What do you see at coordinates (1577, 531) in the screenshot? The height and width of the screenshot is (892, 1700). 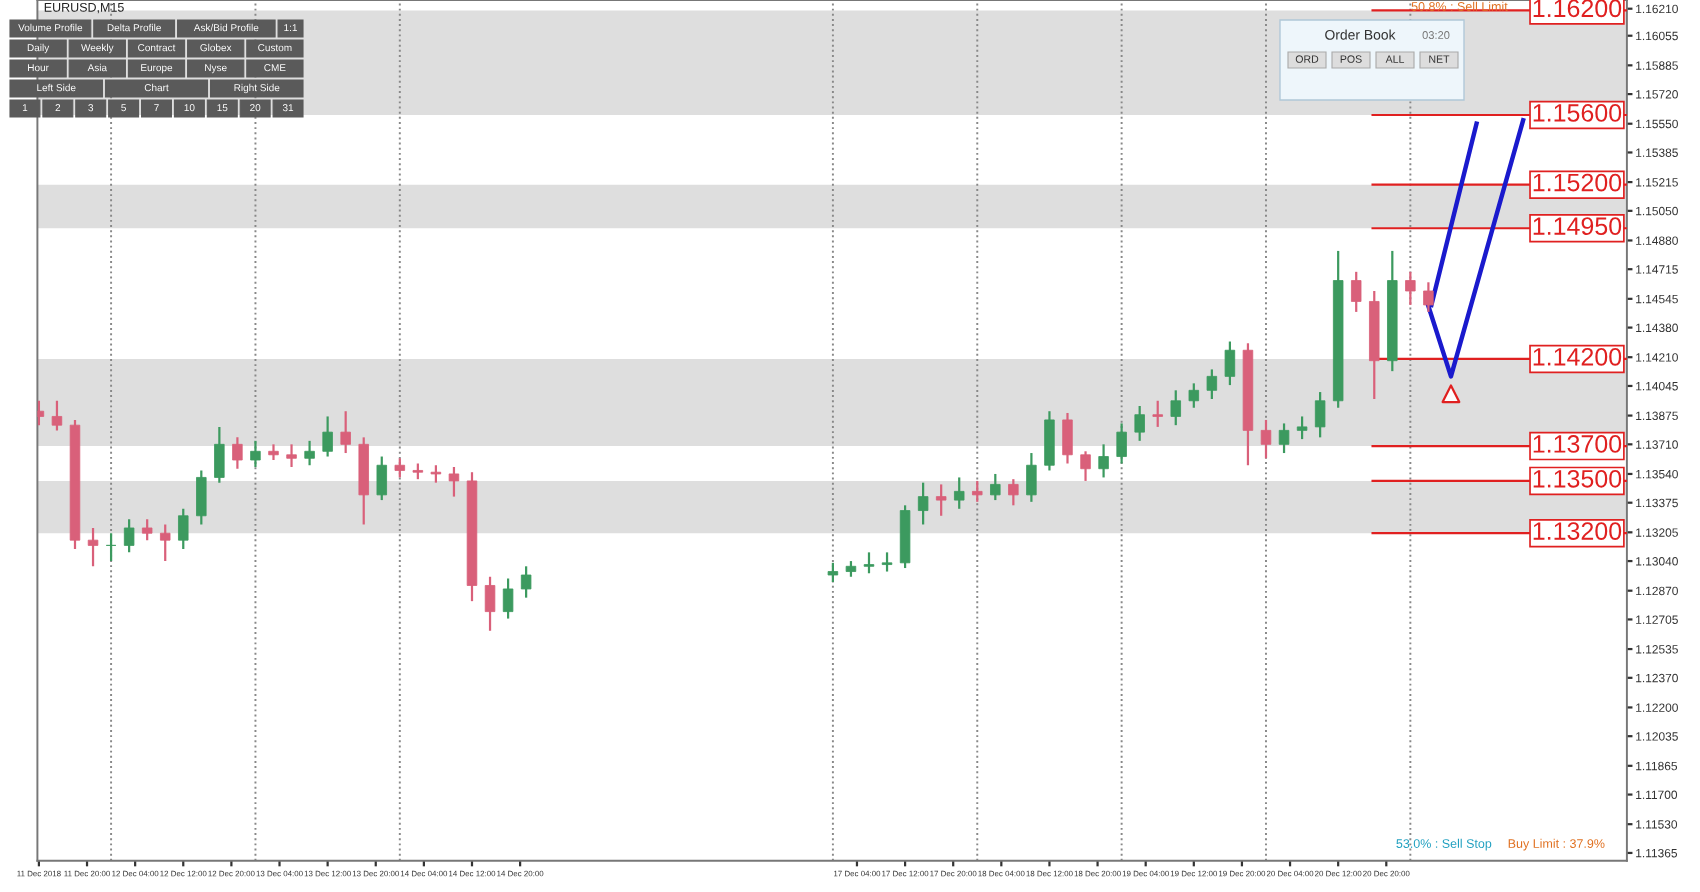 I see `ref-line-label: 1.13200` at bounding box center [1577, 531].